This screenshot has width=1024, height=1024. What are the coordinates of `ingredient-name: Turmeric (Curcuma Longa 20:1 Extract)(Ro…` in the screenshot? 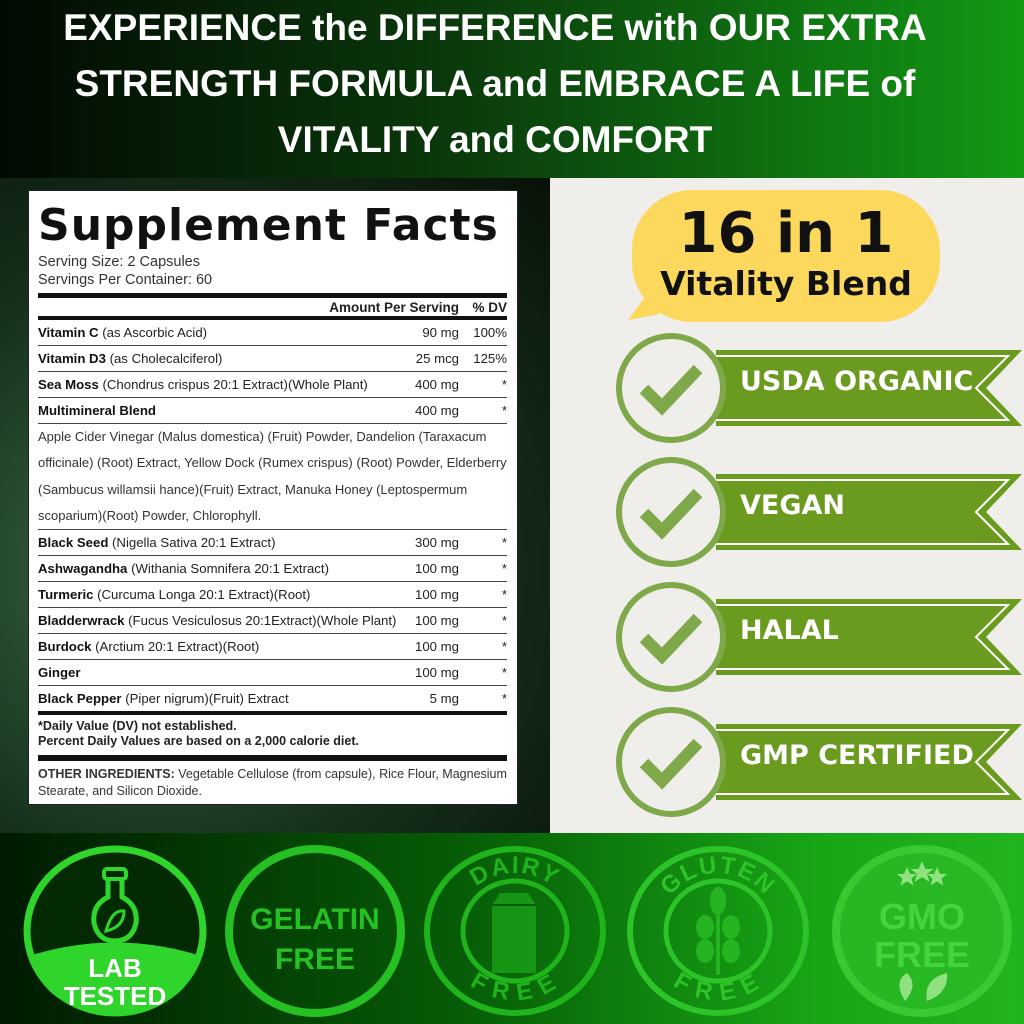 It's located at (174, 595).